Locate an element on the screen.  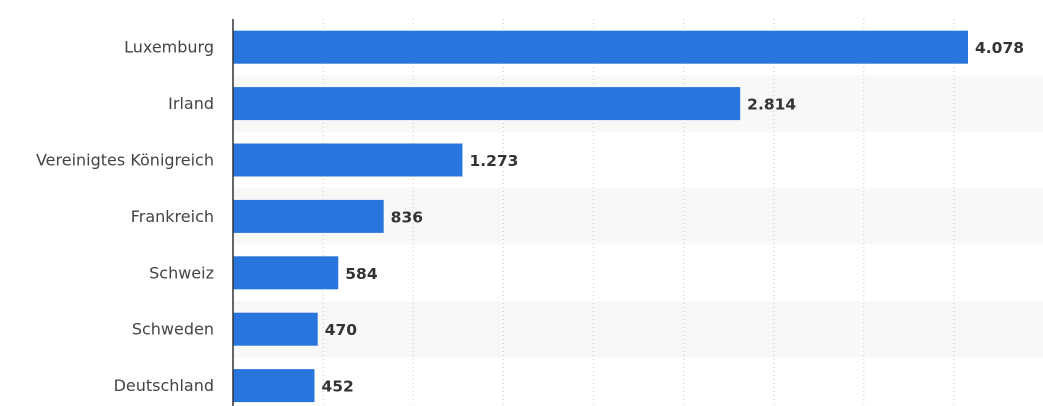
category-label: Irland is located at coordinates (191, 103).